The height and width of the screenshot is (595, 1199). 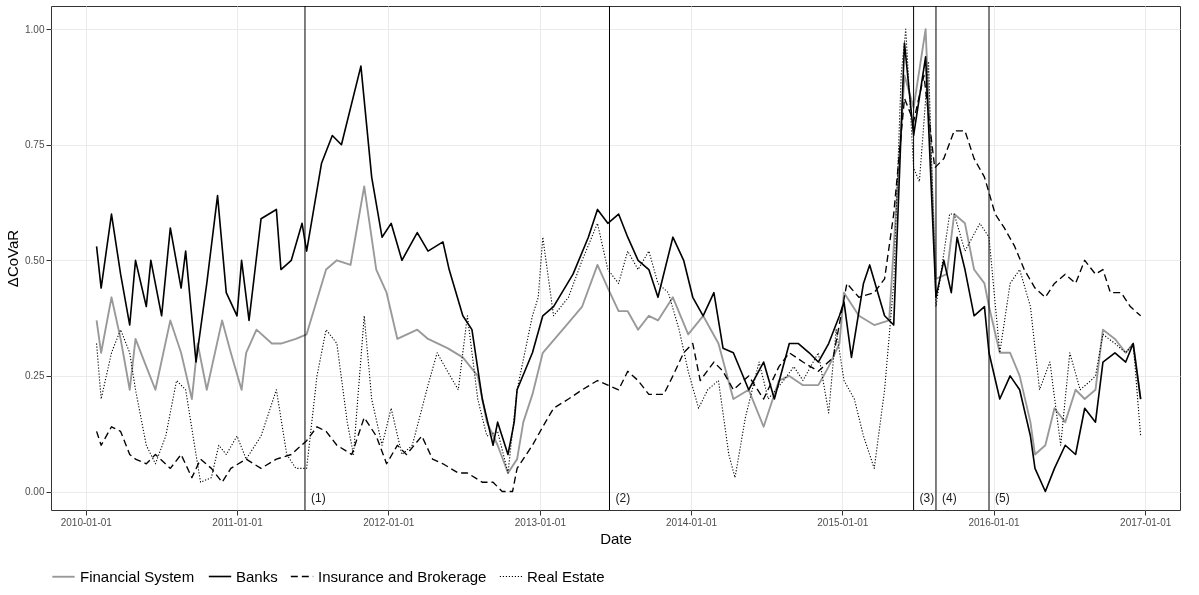 What do you see at coordinates (540, 522) in the screenshot?
I see `x-tick-label: 2013-01-01` at bounding box center [540, 522].